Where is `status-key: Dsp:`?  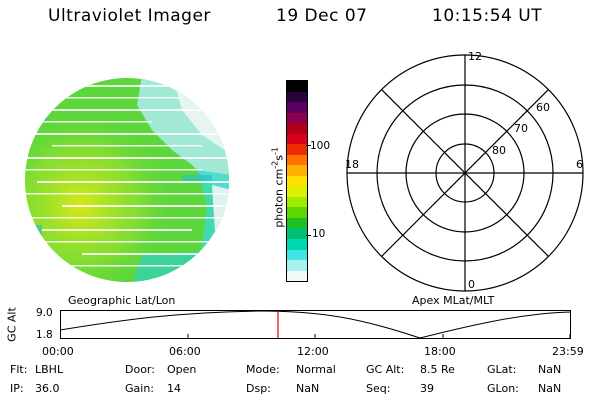 status-key: Dsp: is located at coordinates (258, 388).